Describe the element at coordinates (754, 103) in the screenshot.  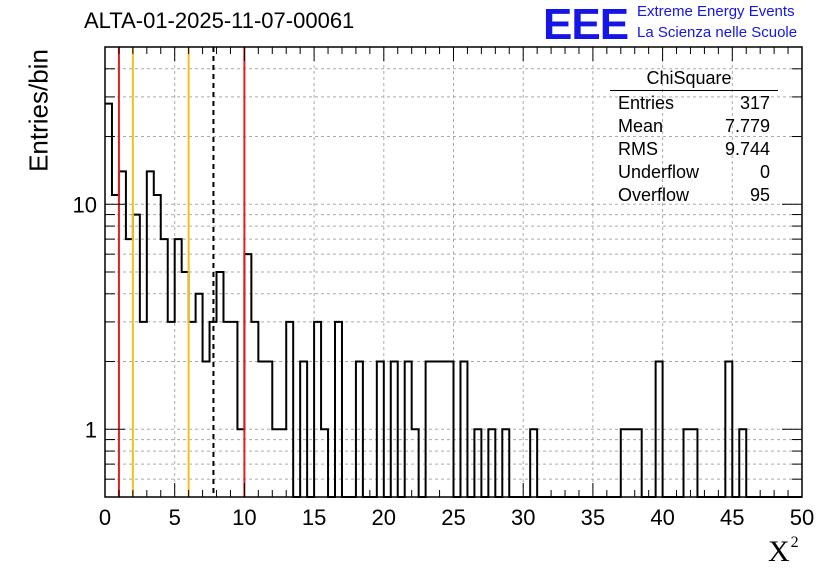
I see `stats-row-value: 317` at that location.